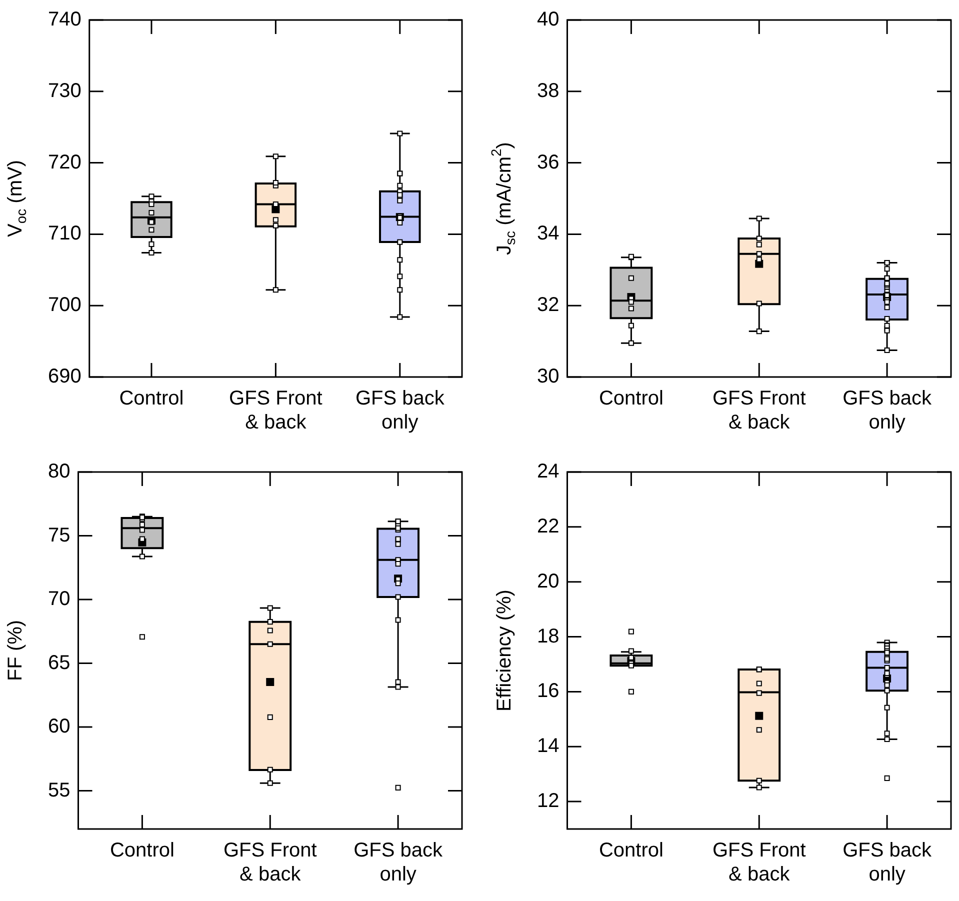 The width and height of the screenshot is (959, 901). Describe the element at coordinates (65, 305) in the screenshot. I see `y-tick-label: 700` at that location.